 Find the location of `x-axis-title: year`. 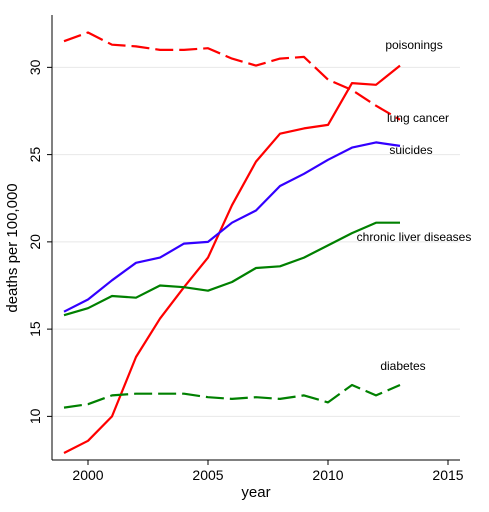

x-axis-title: year is located at coordinates (255, 492).